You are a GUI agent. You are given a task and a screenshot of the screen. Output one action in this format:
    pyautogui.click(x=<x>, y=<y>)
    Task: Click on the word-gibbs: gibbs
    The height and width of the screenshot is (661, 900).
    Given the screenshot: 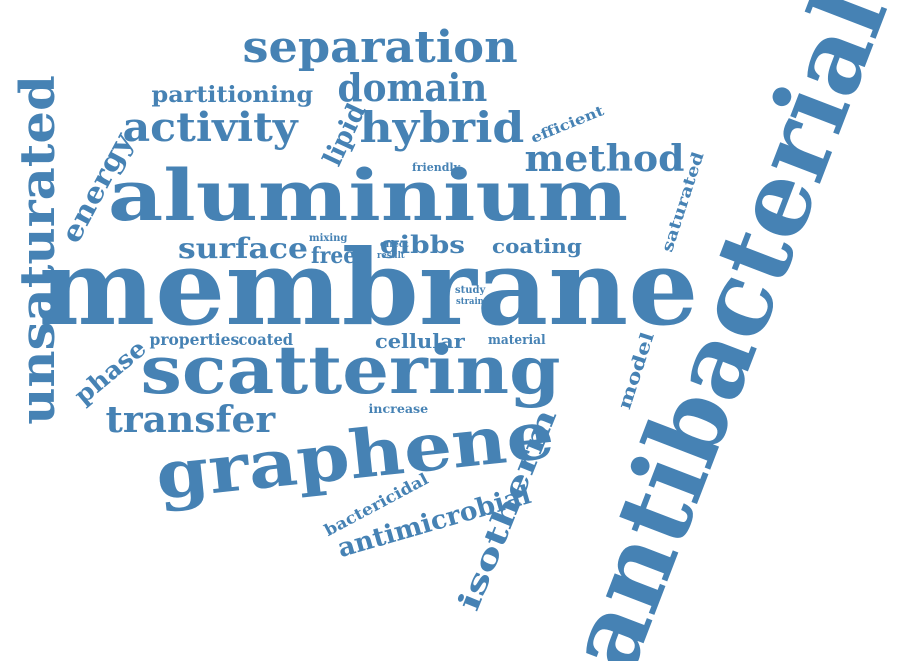 What is the action you would take?
    pyautogui.click(x=422, y=244)
    